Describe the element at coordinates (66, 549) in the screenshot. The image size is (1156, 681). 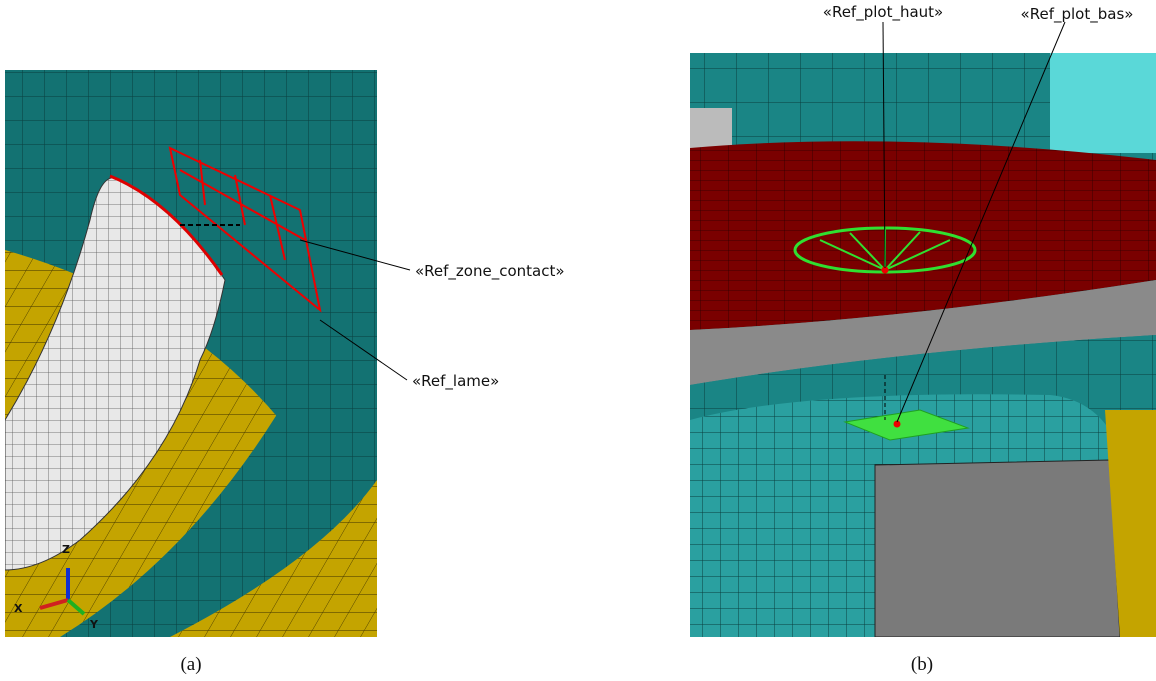
I see `axis-label: Z` at that location.